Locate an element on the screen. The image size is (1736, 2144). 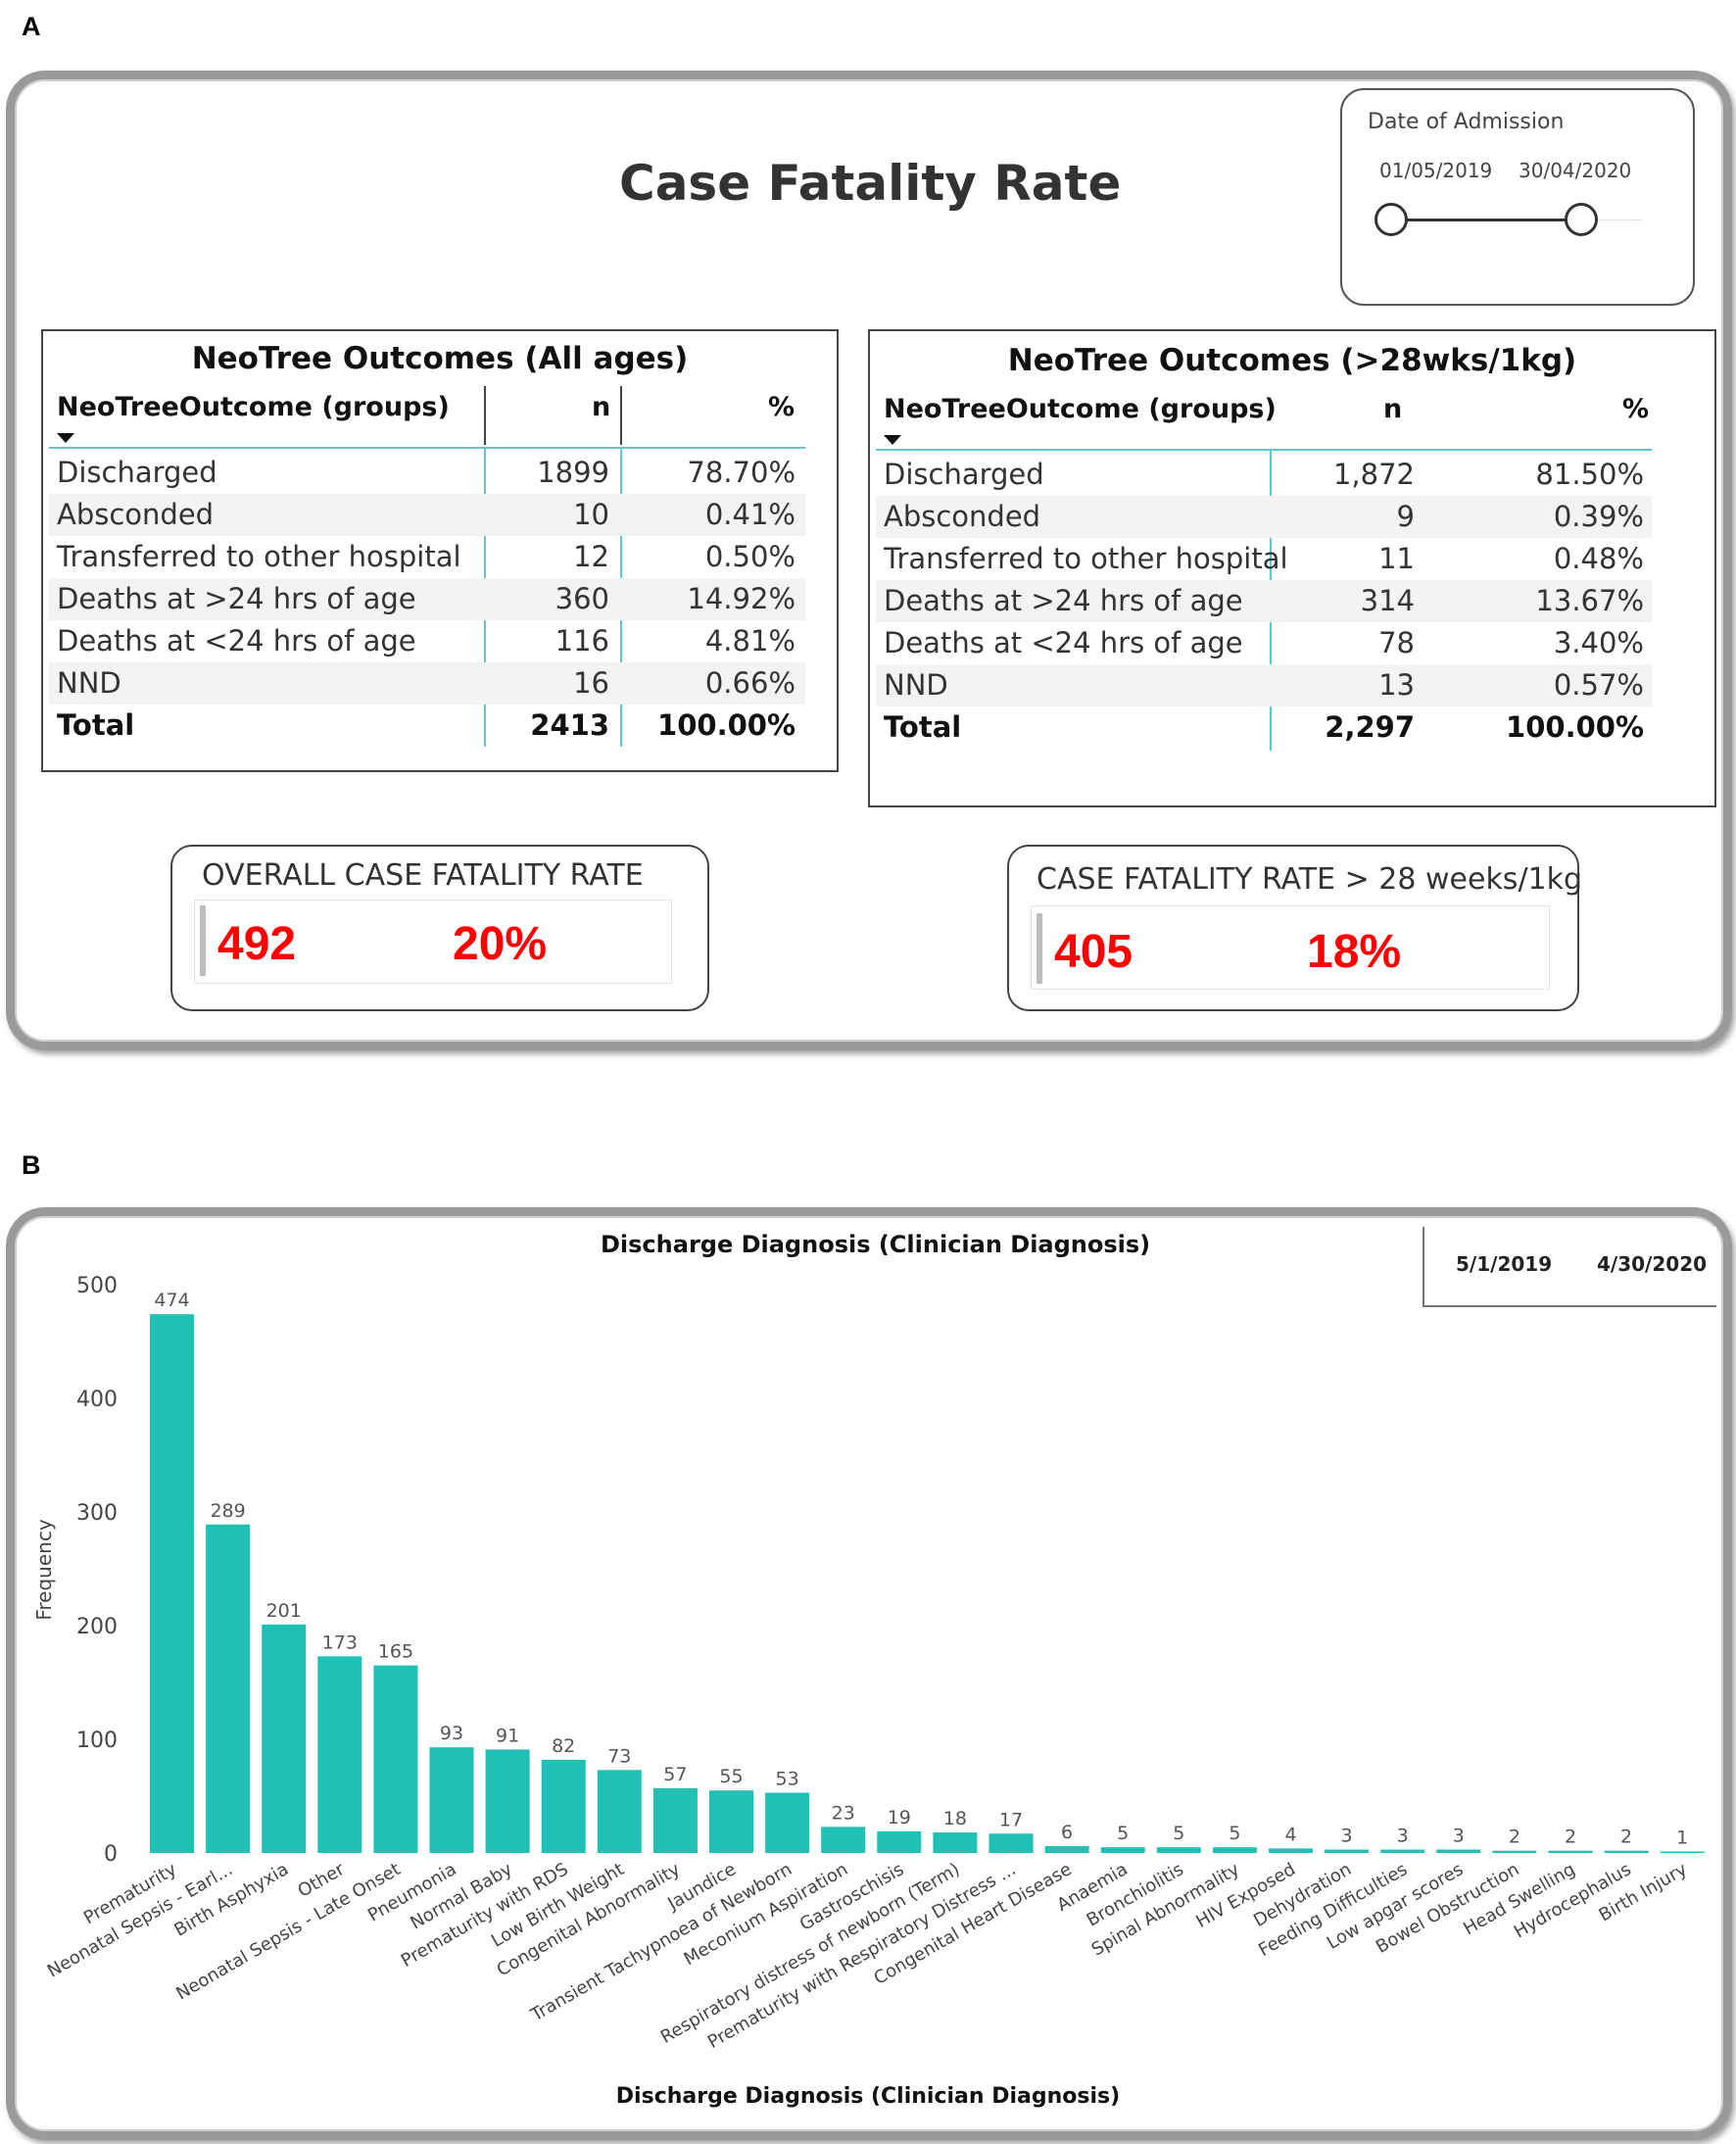
date-slider-start-handle is located at coordinates (1391, 219).